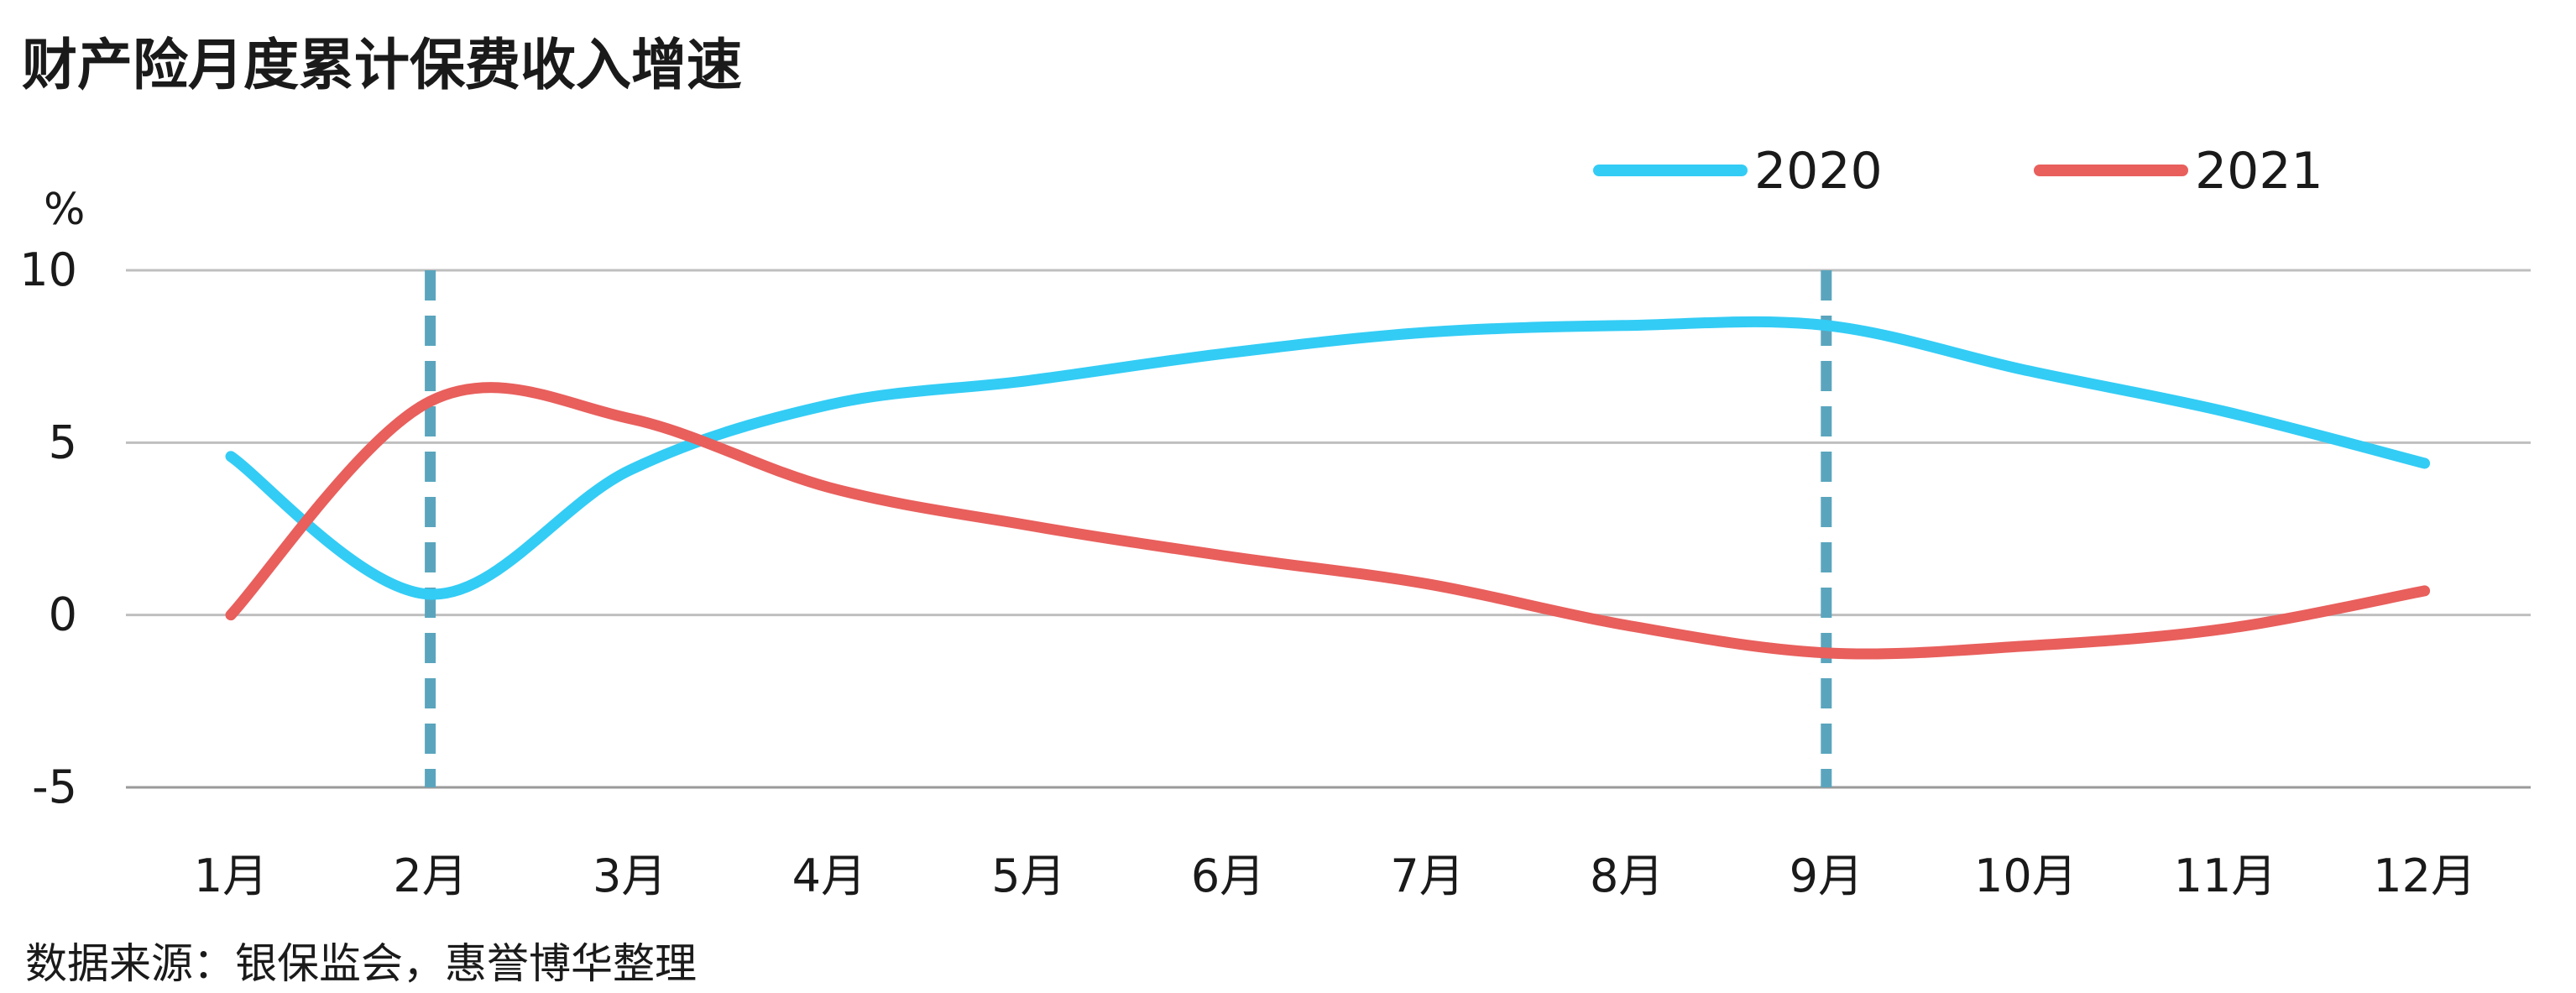 The image size is (2576, 993). Describe the element at coordinates (1818, 171) in the screenshot. I see `legend-label-2020: 2020` at that location.